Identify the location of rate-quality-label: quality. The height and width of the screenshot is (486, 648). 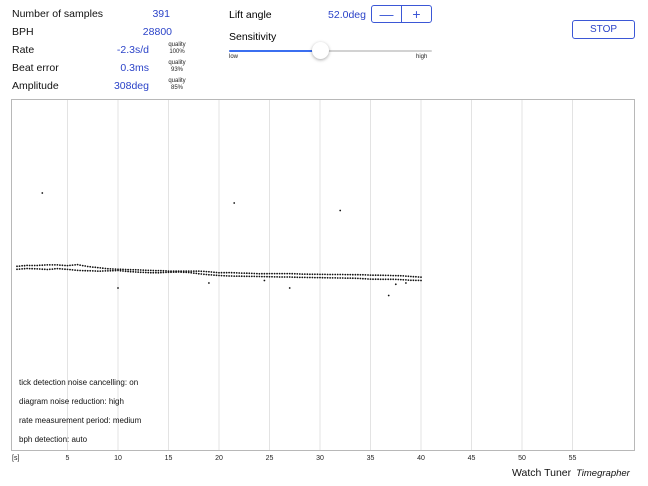
(177, 45).